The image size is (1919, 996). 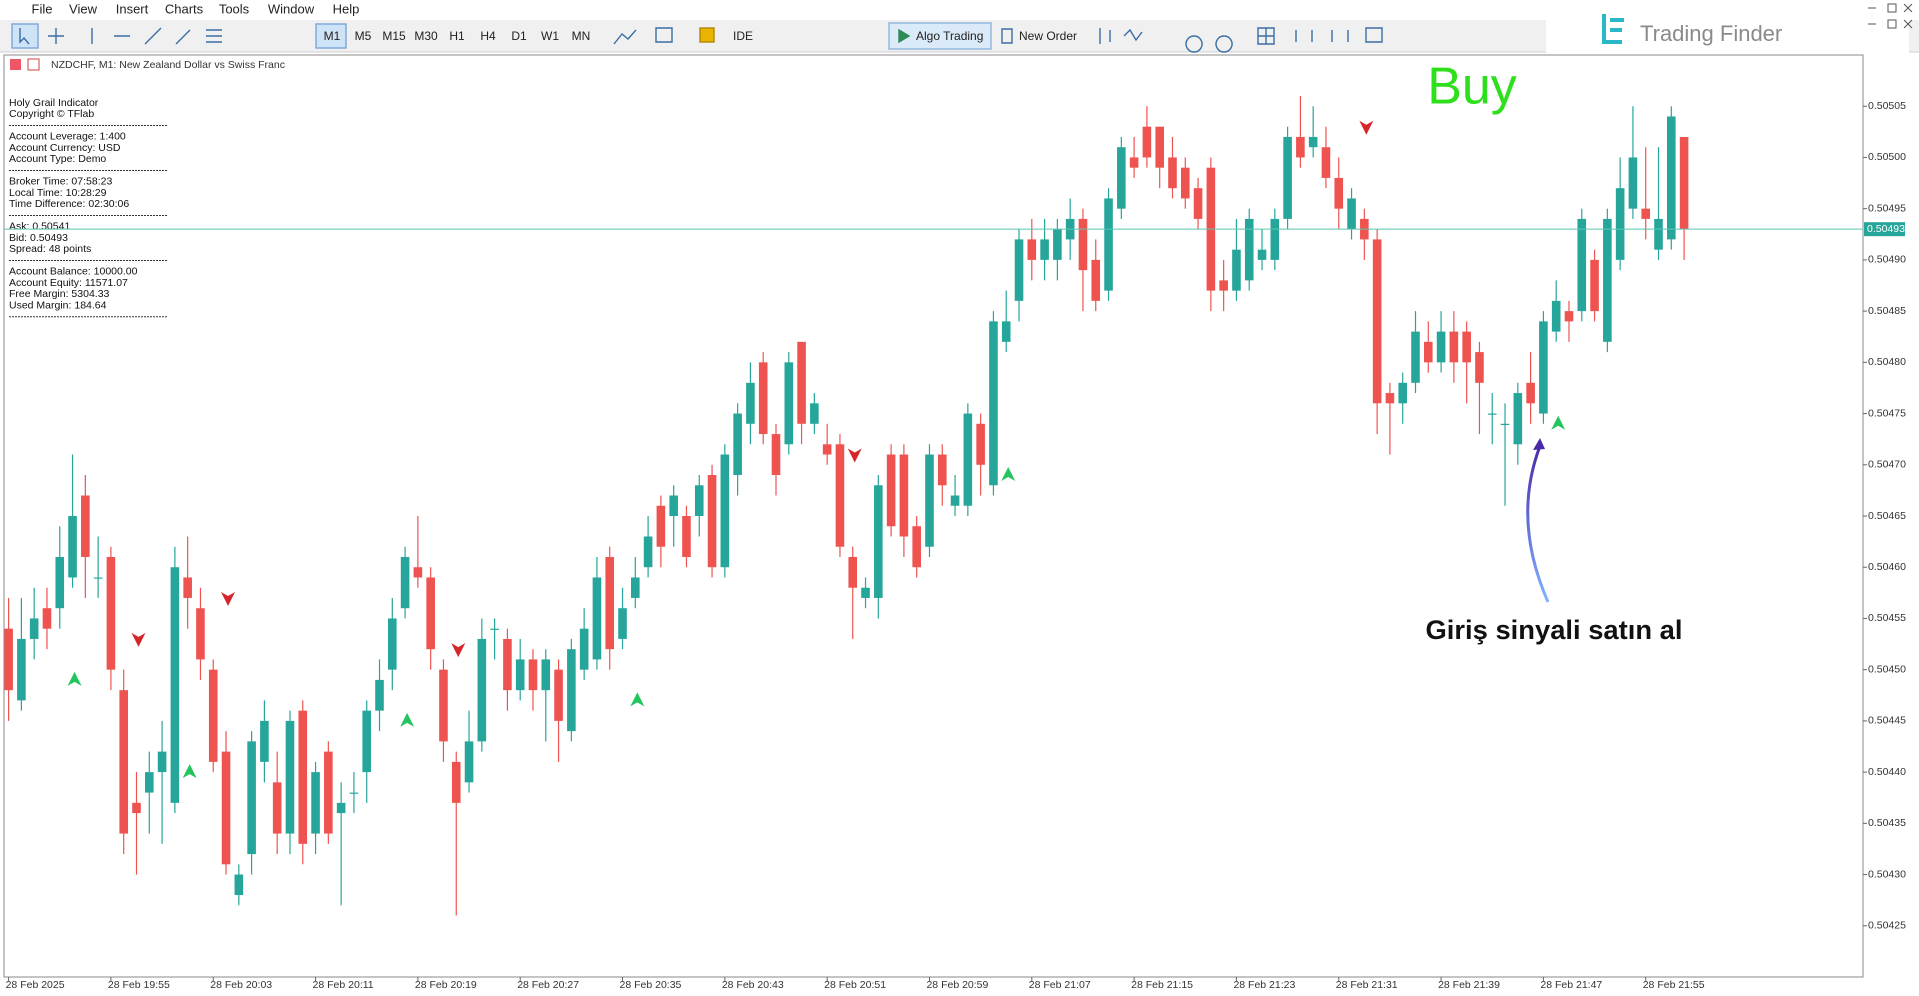 What do you see at coordinates (707, 35) in the screenshot?
I see `gold-icon` at bounding box center [707, 35].